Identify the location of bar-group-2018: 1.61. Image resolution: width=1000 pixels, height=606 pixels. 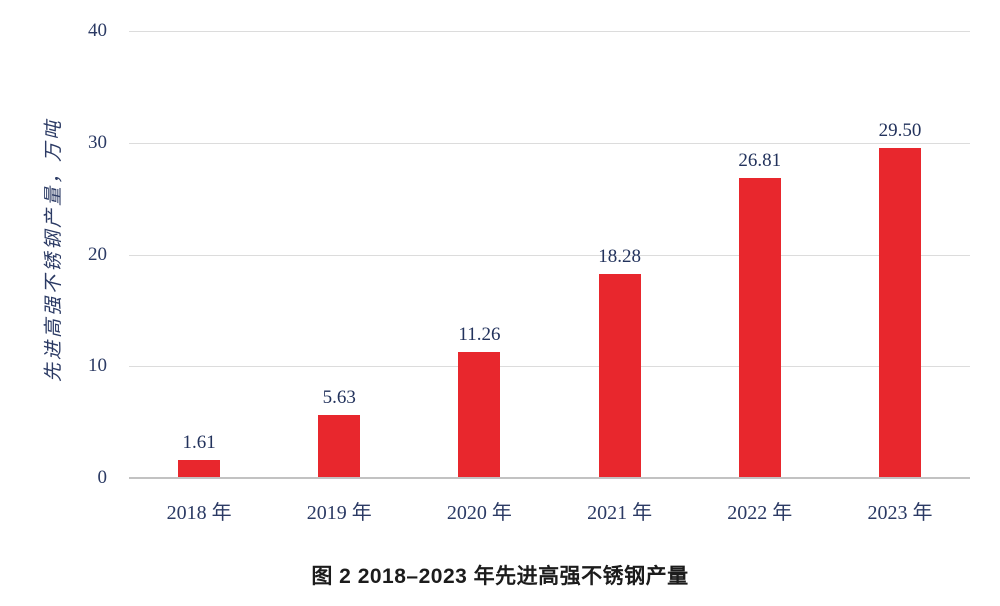
(199, 254).